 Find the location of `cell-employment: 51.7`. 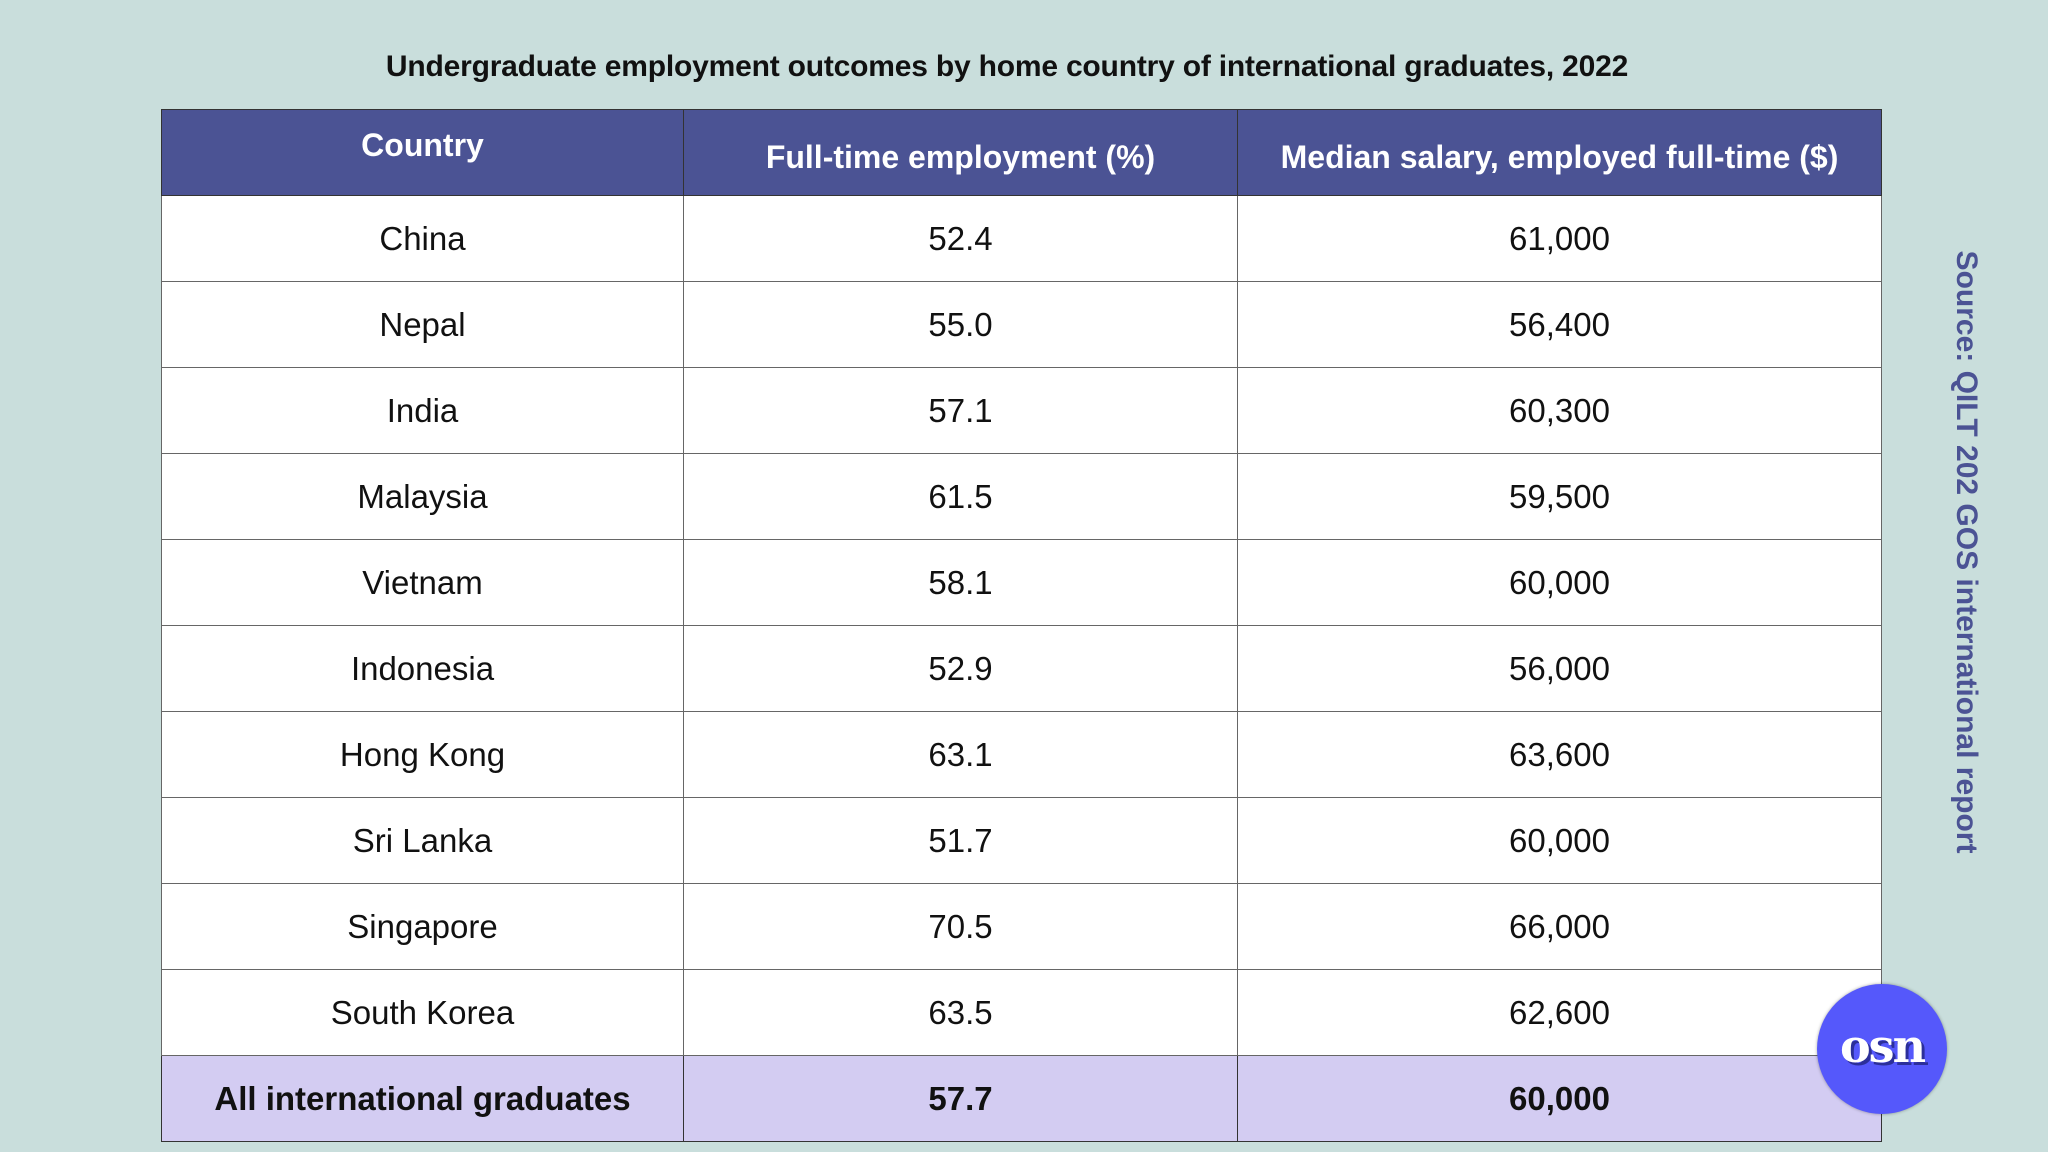

cell-employment: 51.7 is located at coordinates (960, 840).